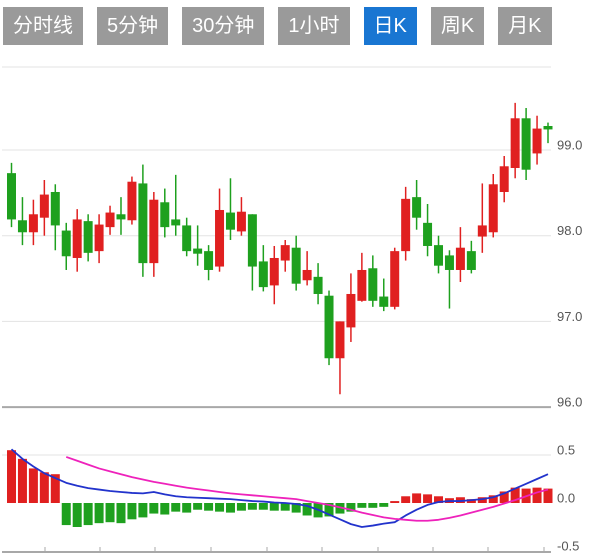  What do you see at coordinates (525, 26) in the screenshot?
I see `tab-monthly: 月K` at bounding box center [525, 26].